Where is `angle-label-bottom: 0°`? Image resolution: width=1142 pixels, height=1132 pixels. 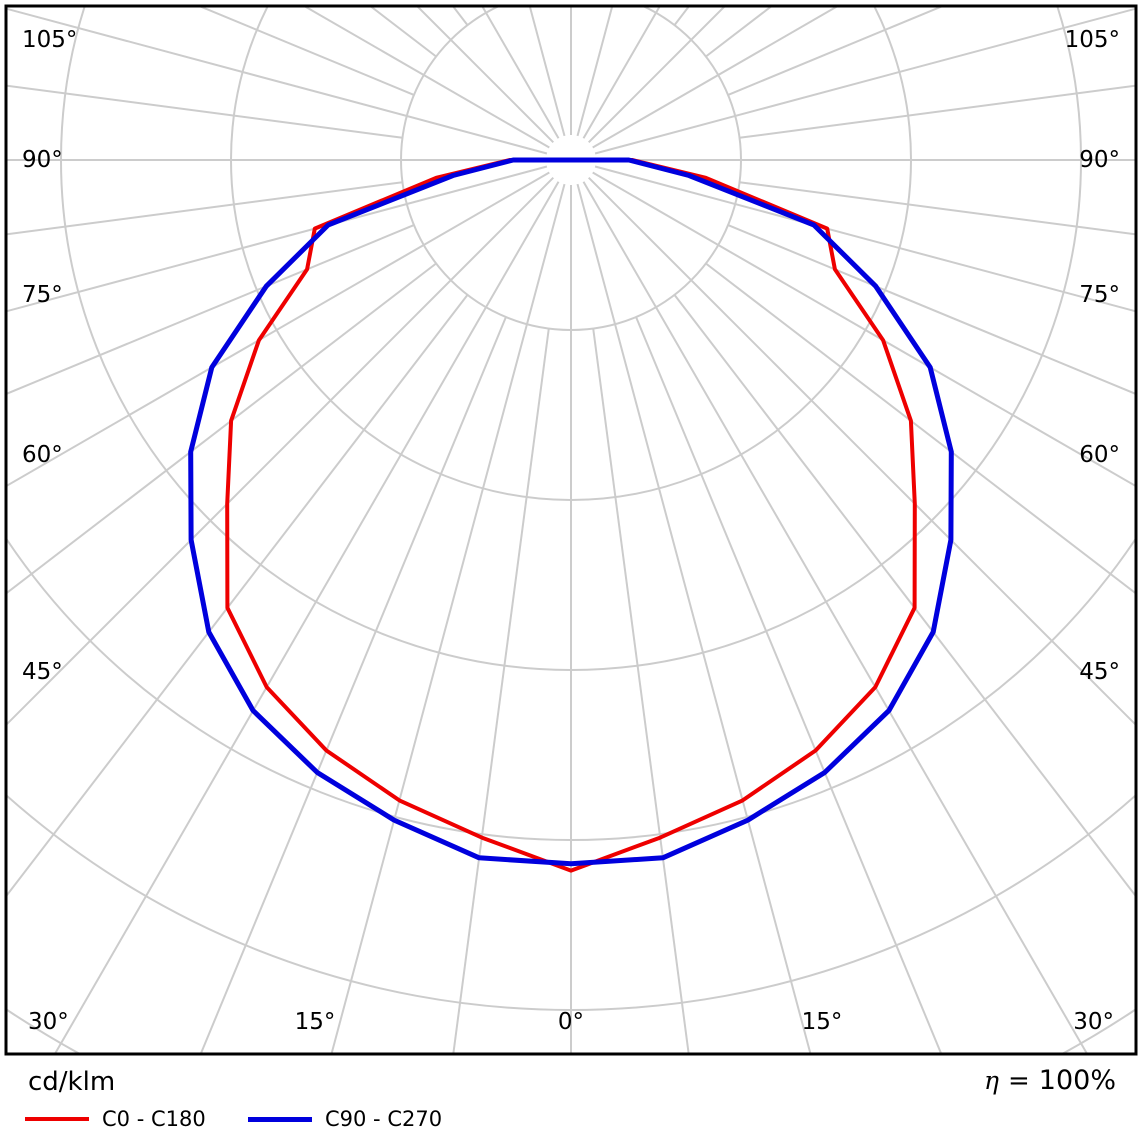 angle-label-bottom: 0° is located at coordinates (571, 1022).